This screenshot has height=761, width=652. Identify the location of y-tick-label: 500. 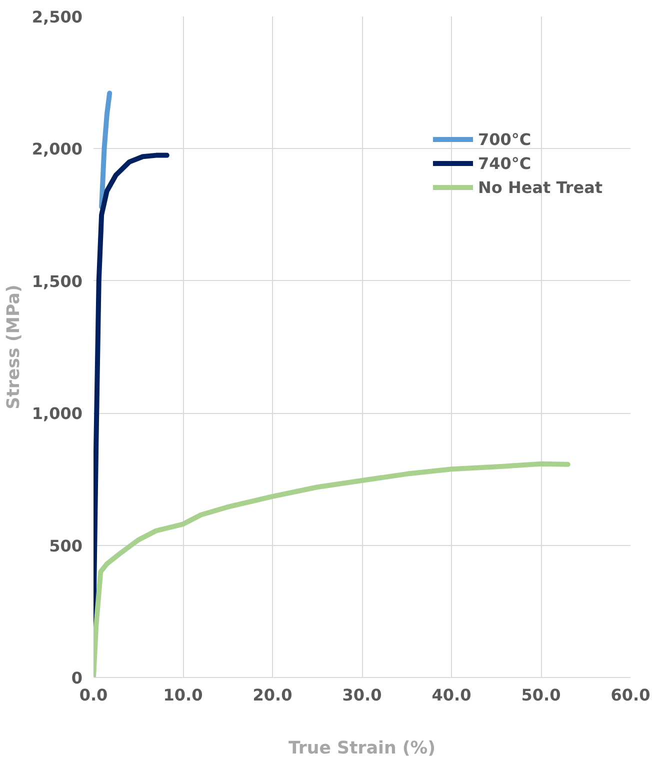
(66, 546).